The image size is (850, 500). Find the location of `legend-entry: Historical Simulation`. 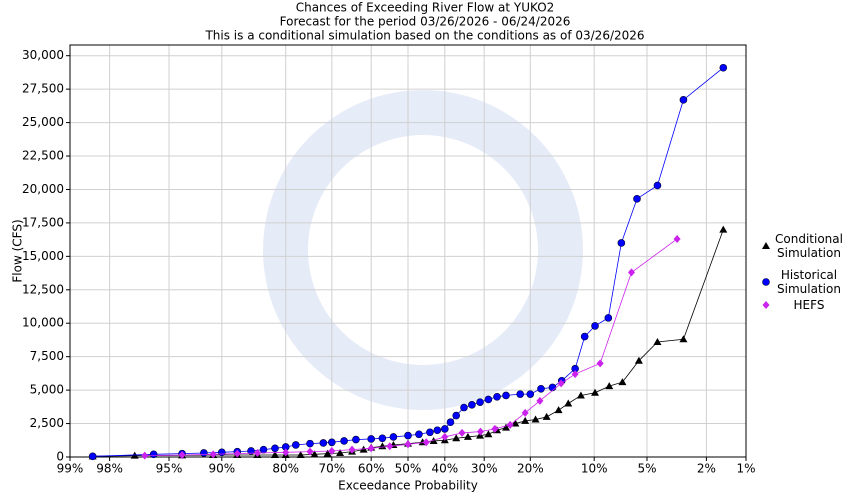

legend-entry: Historical Simulation is located at coordinates (809, 282).